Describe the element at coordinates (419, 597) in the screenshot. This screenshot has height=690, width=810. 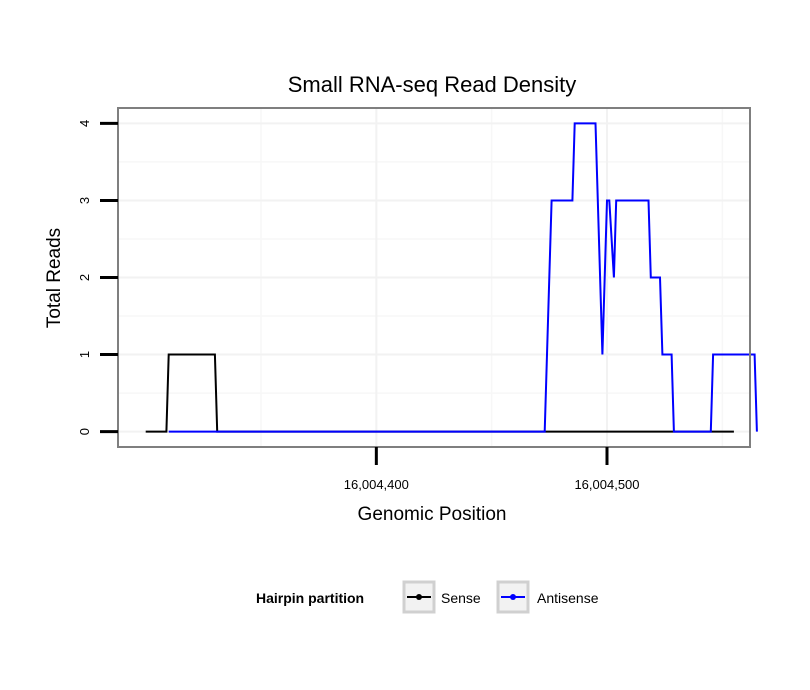
I see `legend-point-sense` at that location.